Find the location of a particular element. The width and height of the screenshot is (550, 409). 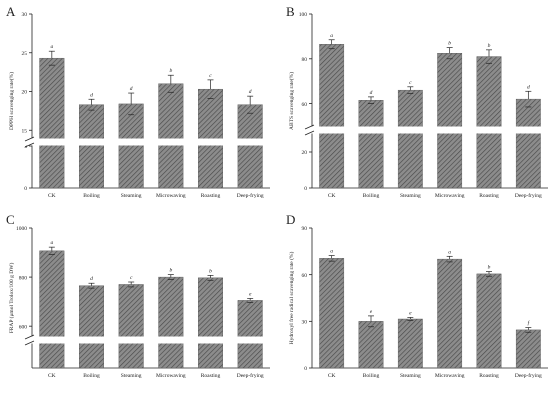

y-tick-label: 90 is located at coordinates (305, 229).